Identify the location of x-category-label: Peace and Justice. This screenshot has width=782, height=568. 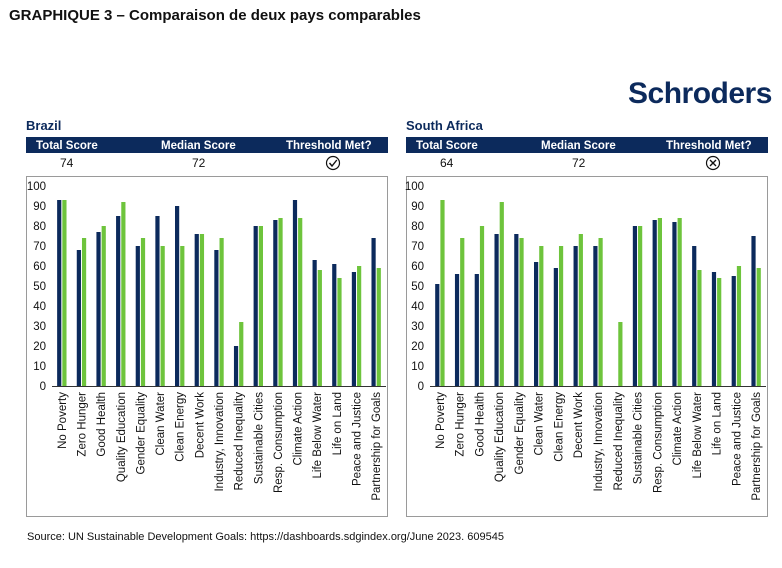
(358, 439).